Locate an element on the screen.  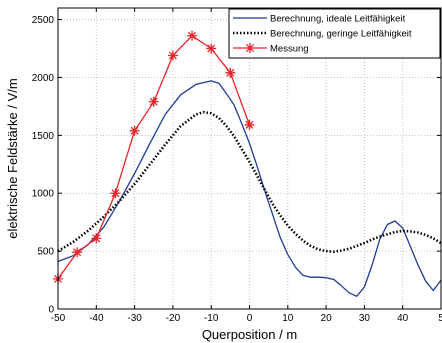
x-tick-label: 10 is located at coordinates (288, 318).